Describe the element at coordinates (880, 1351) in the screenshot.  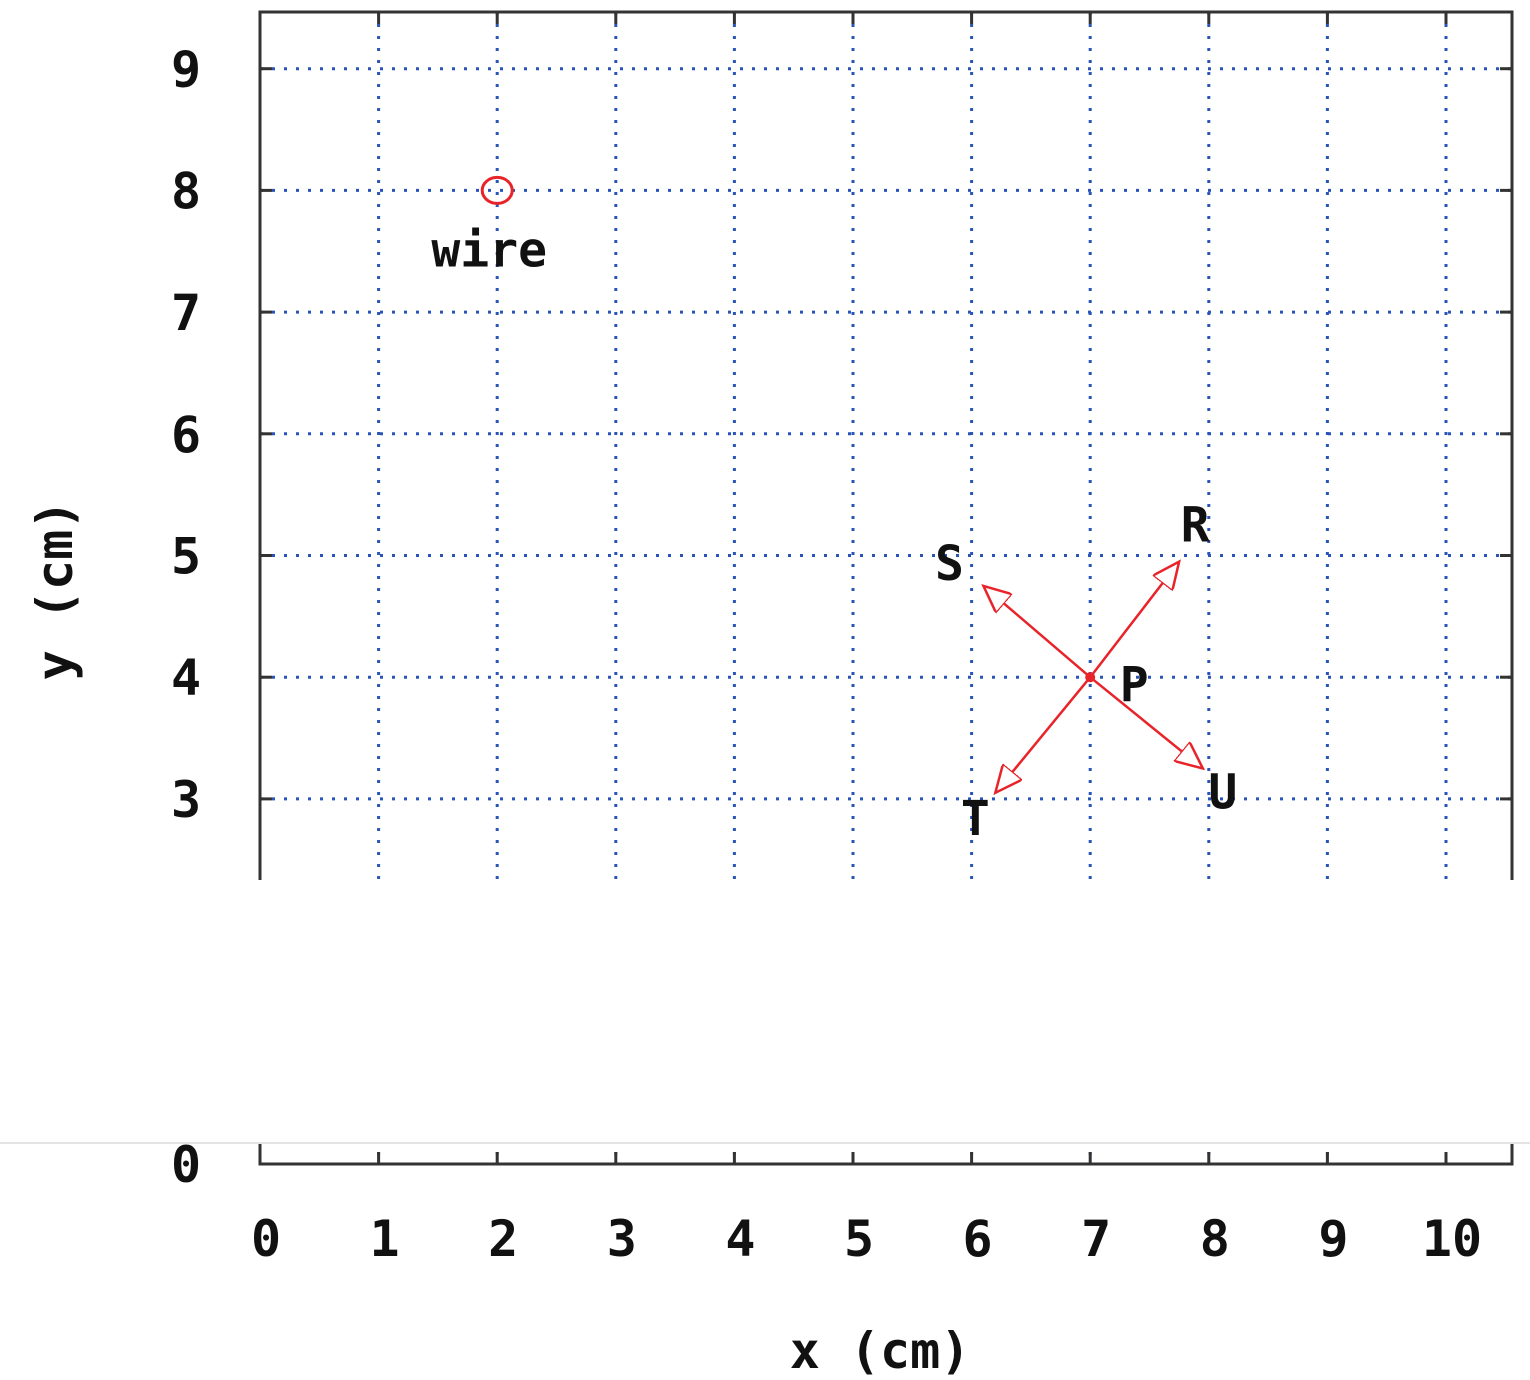
I see `x-axis-label: x (cm)` at that location.